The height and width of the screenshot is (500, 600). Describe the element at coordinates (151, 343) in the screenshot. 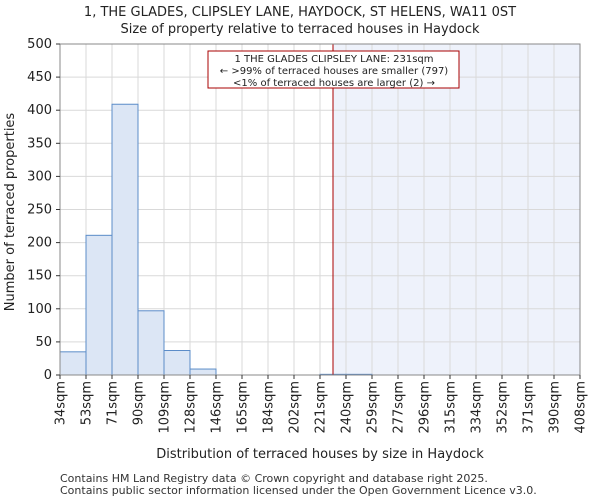

I see `bar-90sqm` at that location.